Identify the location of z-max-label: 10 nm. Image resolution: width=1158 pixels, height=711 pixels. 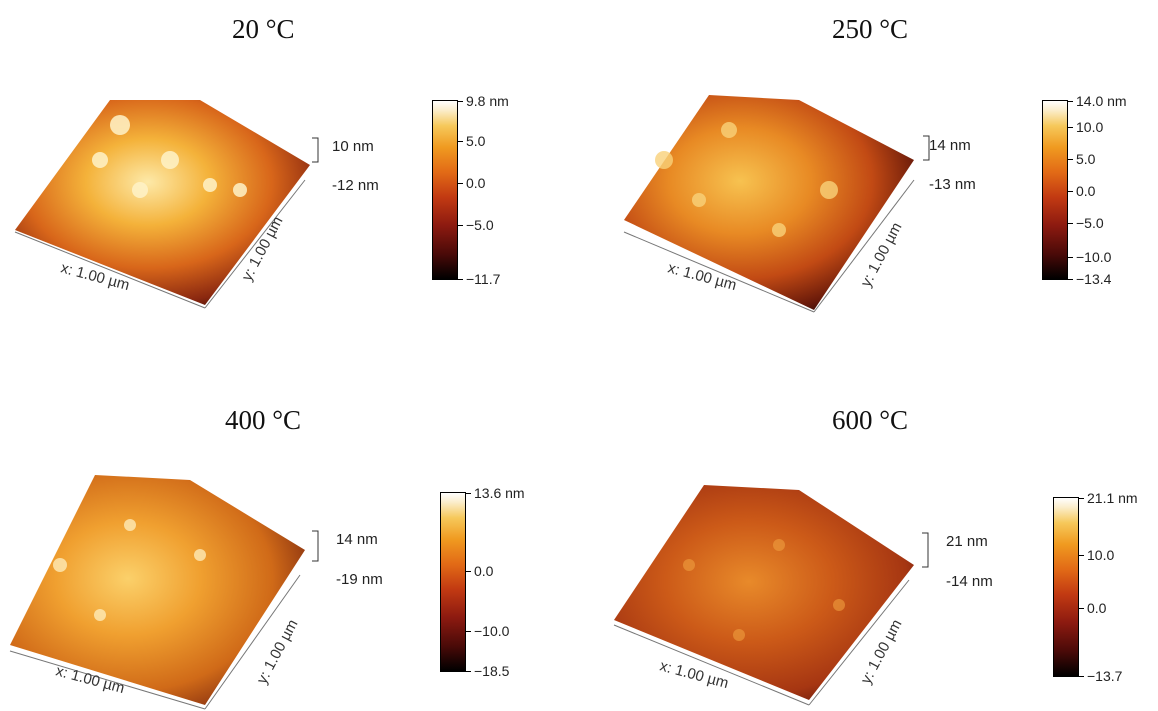
(353, 146).